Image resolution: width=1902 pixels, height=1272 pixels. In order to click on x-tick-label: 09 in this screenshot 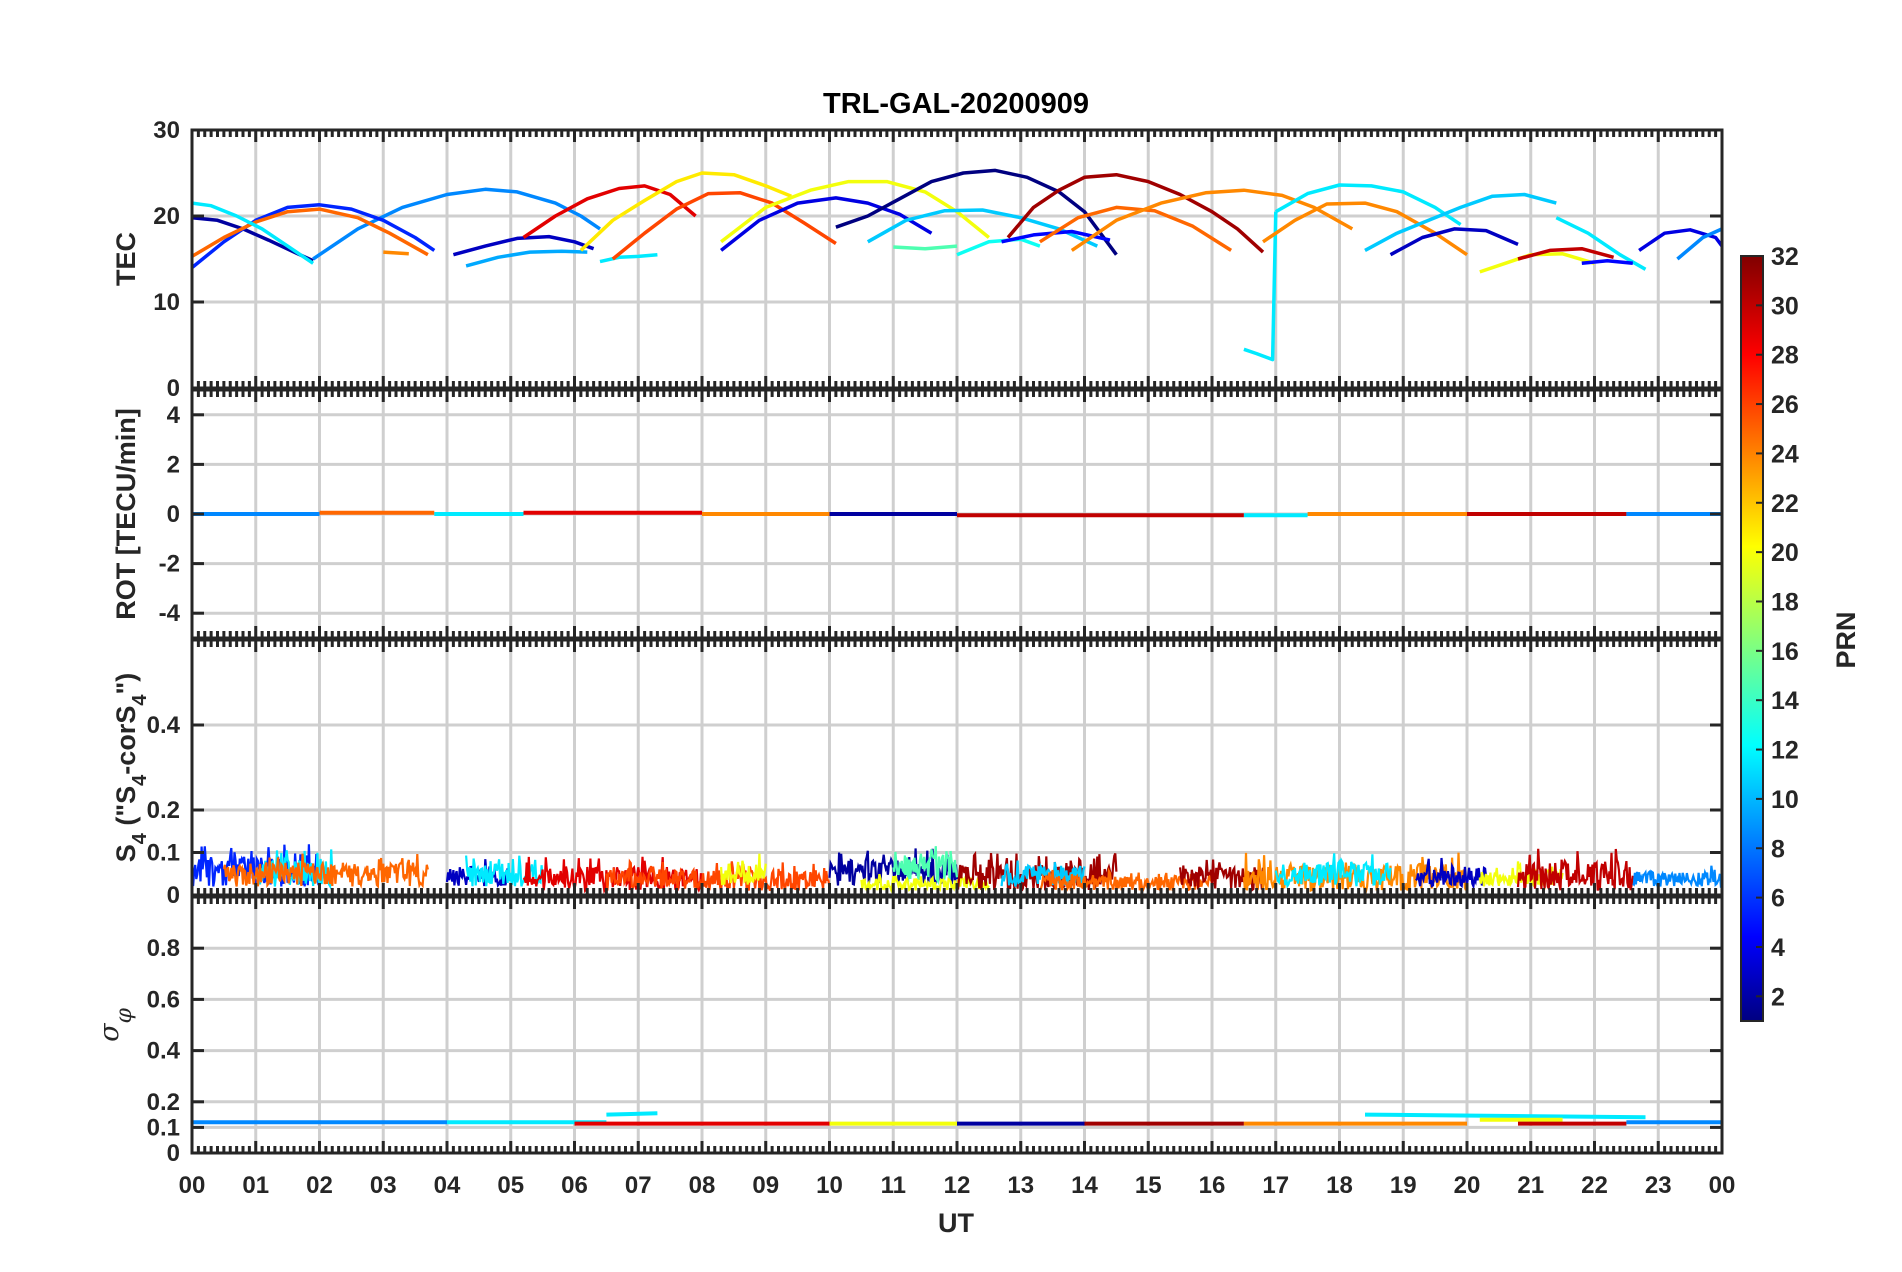, I will do `click(765, 1185)`.